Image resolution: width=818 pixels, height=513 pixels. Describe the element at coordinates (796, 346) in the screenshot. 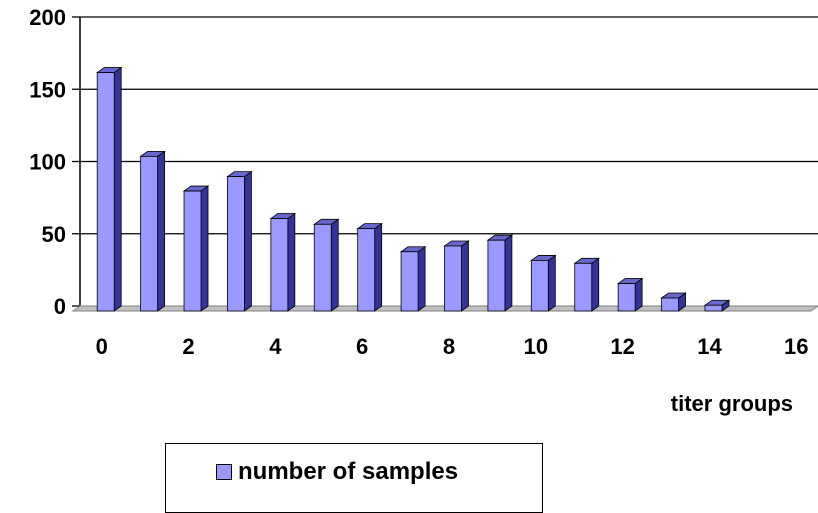

I see `x-tick-label: 16` at that location.